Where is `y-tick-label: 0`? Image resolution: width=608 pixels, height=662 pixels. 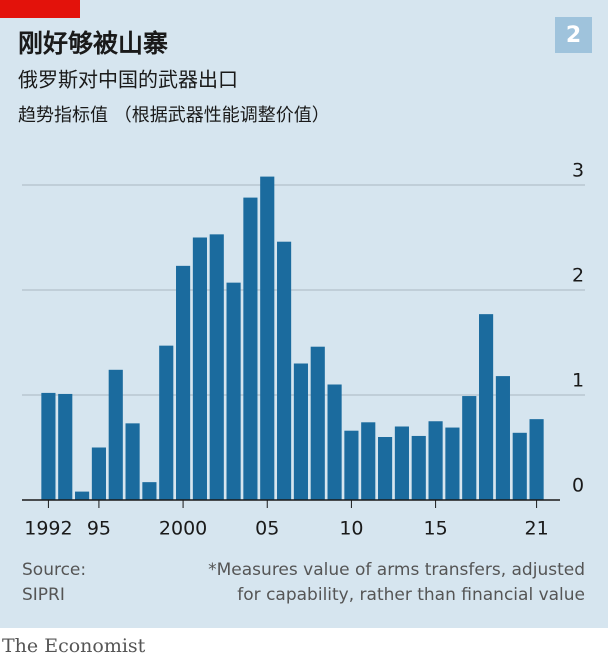 y-tick-label: 0 is located at coordinates (578, 486).